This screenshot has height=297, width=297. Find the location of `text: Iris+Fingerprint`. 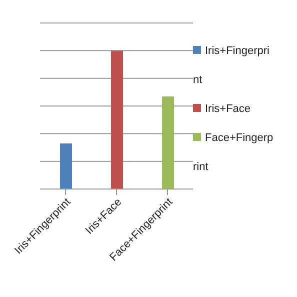

text: Iris+Fingerprint is located at coordinates (231, 65).